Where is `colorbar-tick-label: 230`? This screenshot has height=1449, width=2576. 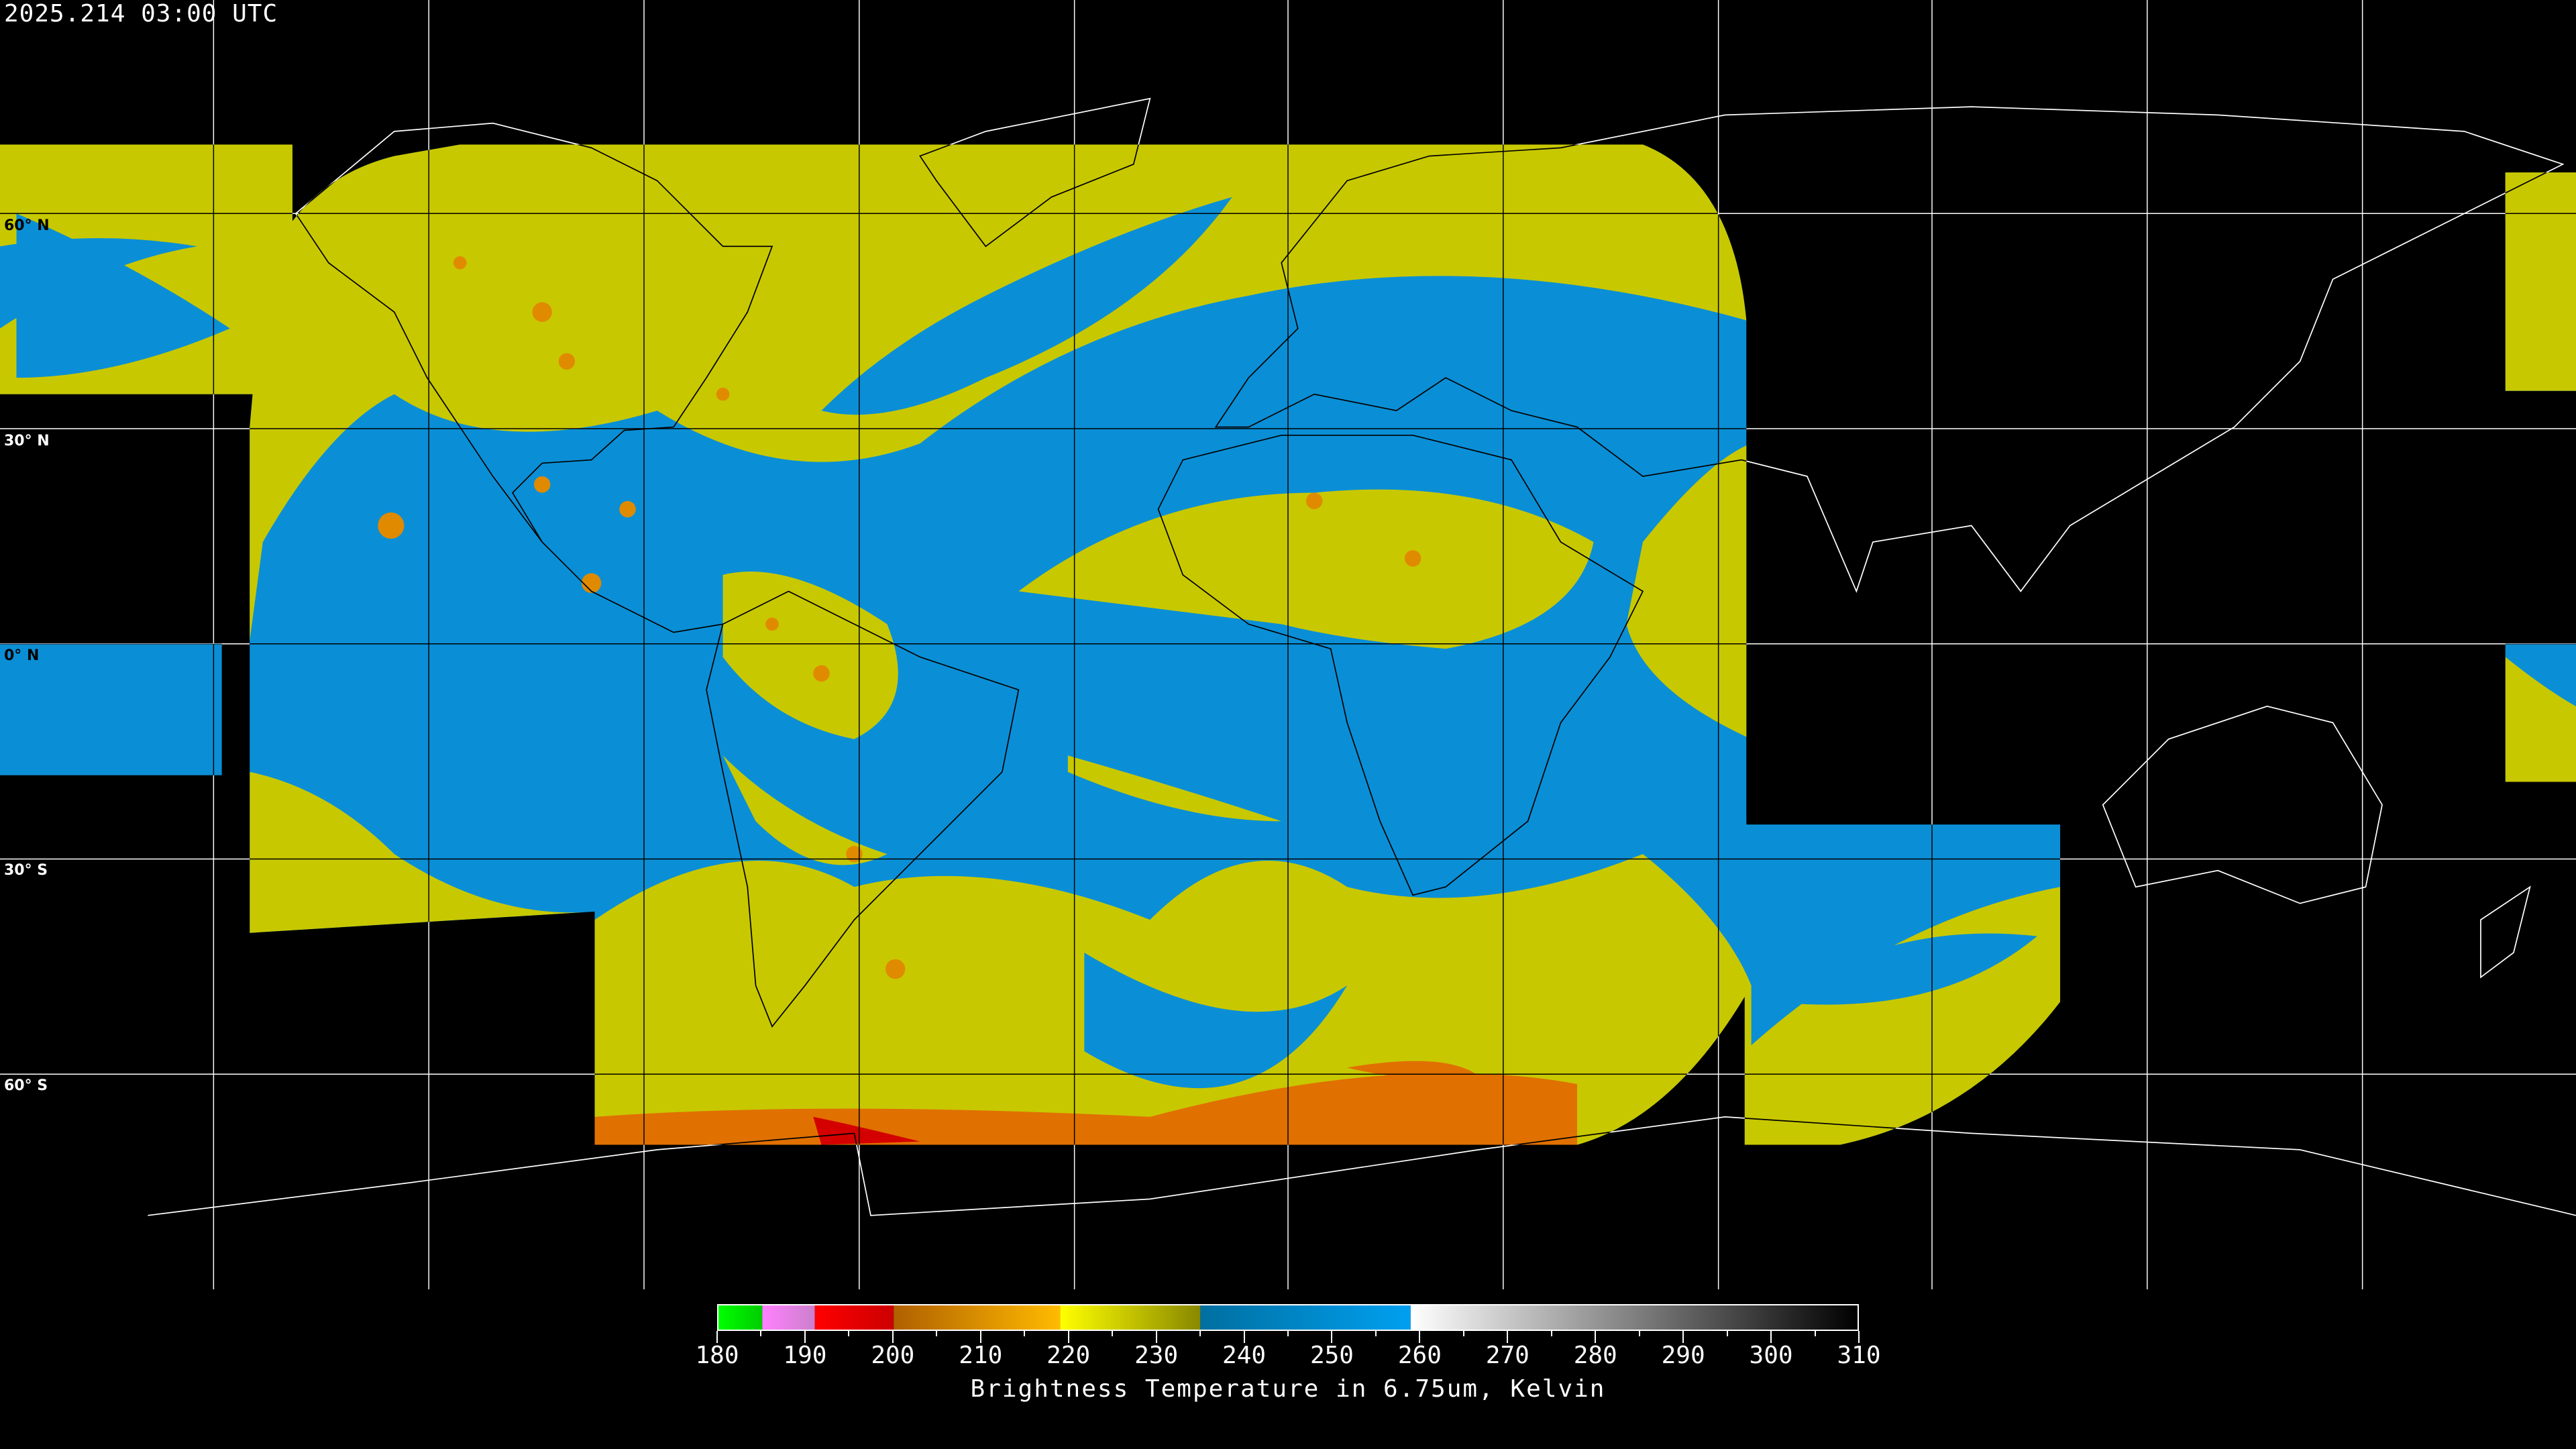 colorbar-tick-label: 230 is located at coordinates (1156, 1355).